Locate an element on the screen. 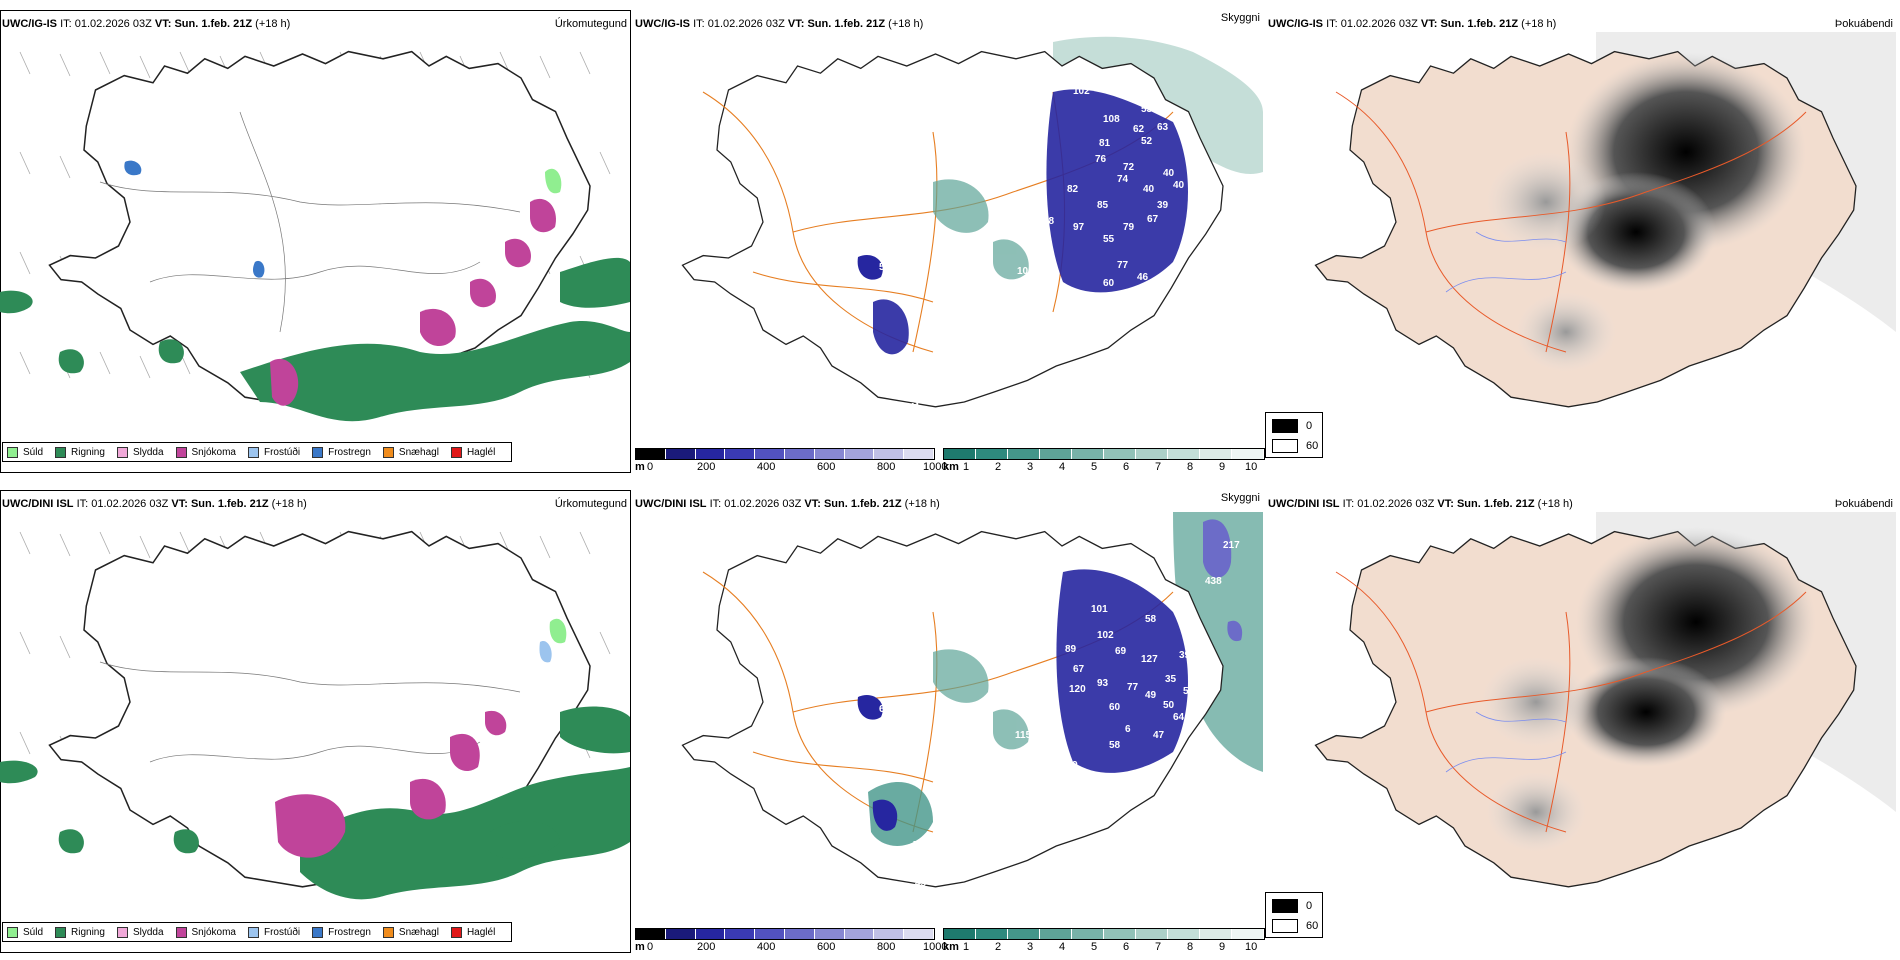 The image size is (1900, 960). vis-label: 217 is located at coordinates (1231, 545).